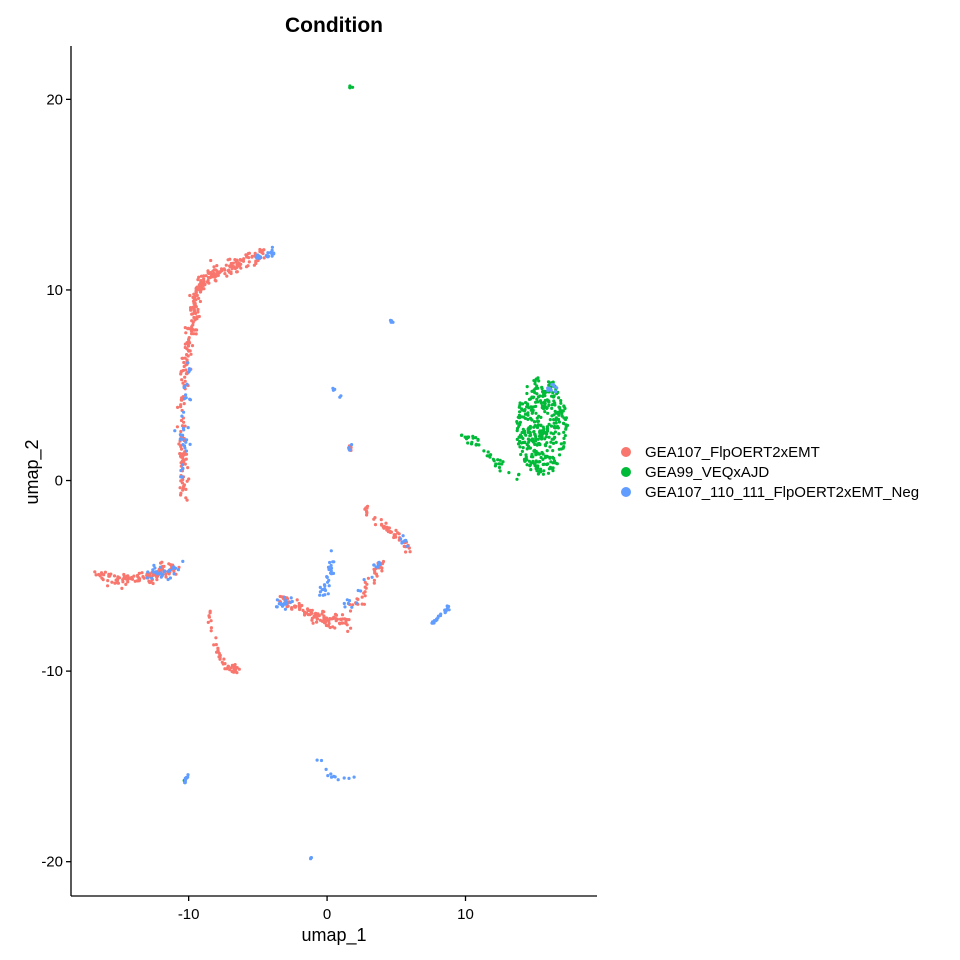  What do you see at coordinates (52, 862) in the screenshot?
I see `y-tick-label: -20` at bounding box center [52, 862].